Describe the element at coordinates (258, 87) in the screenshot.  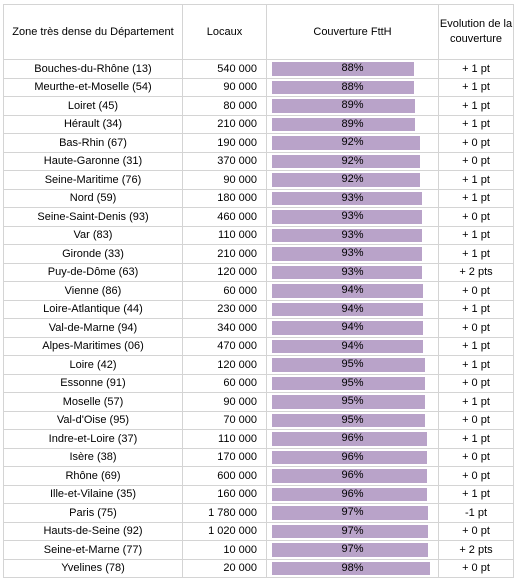
I see `table-row: Meurthe-et-Moselle (54) 90 000 88% + 1 pt` at that location.